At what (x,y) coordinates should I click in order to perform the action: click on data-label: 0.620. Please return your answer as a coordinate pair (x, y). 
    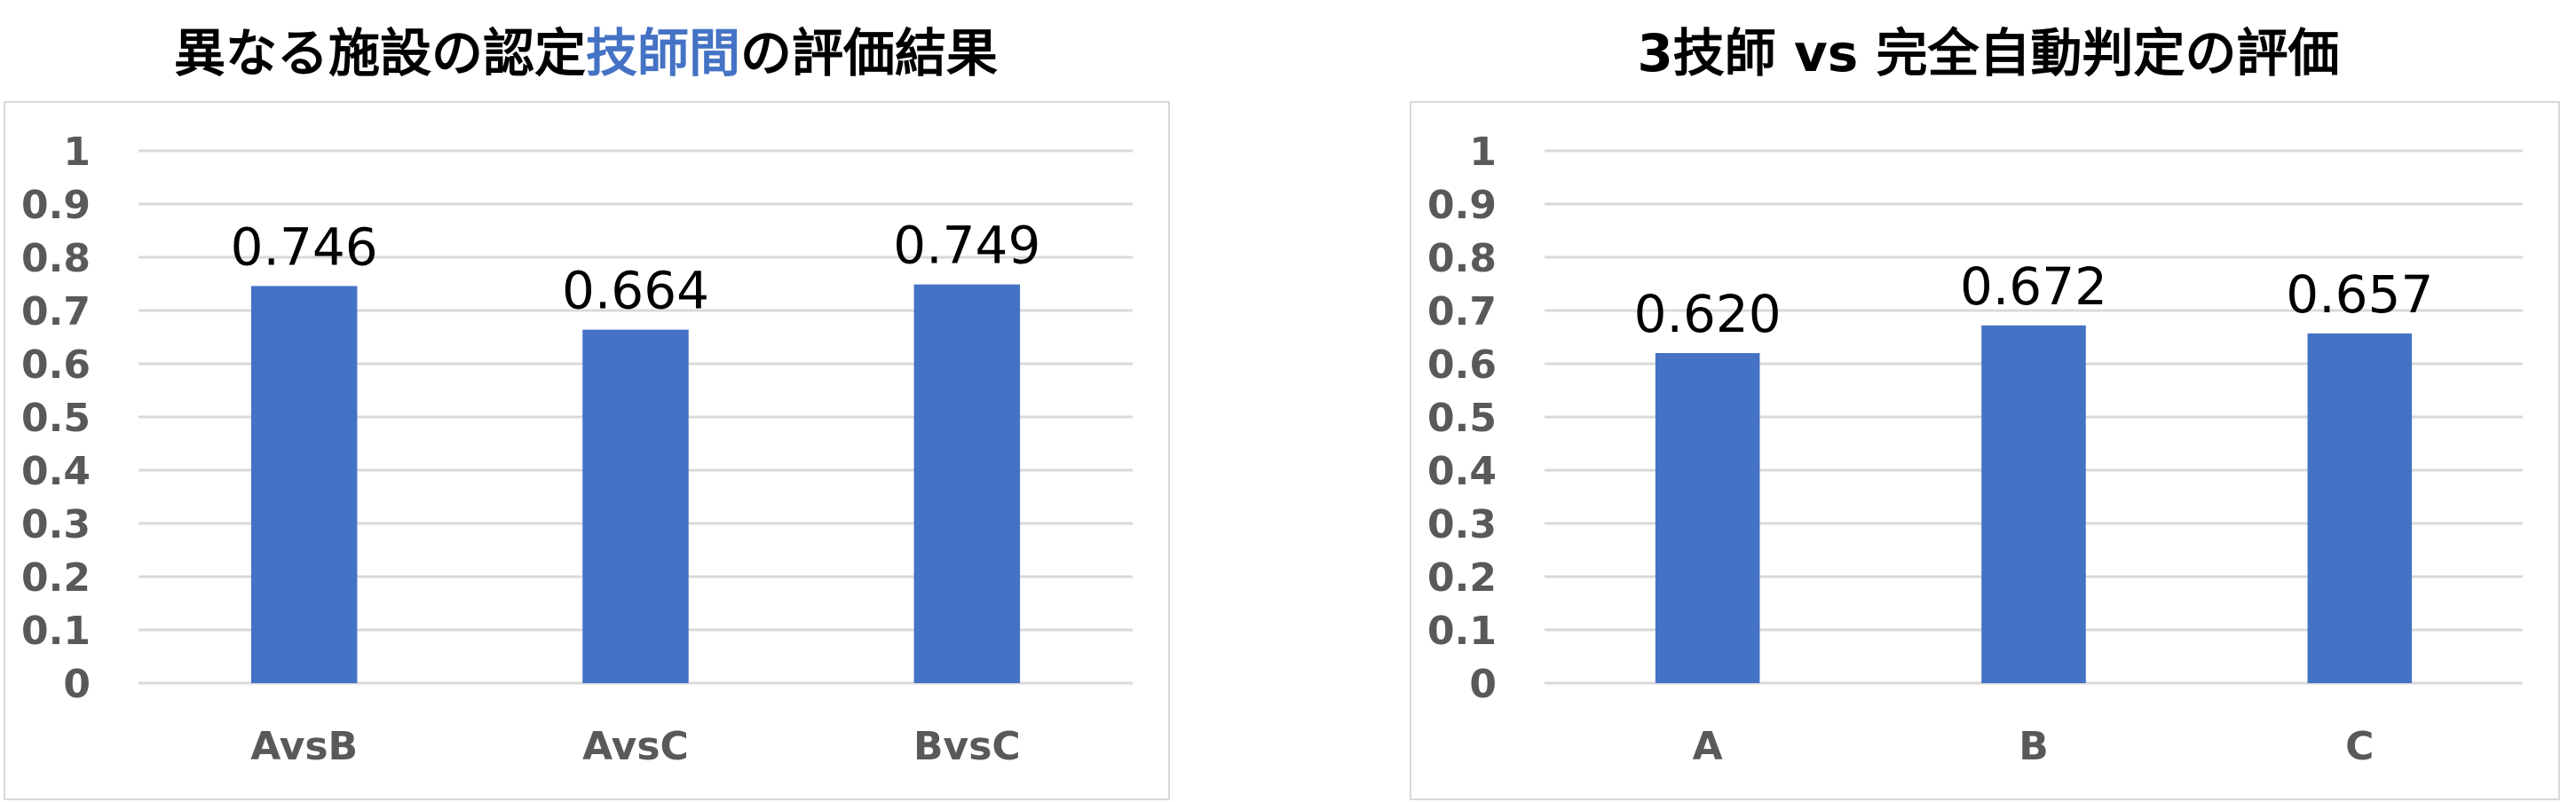
    Looking at the image, I should click on (1708, 314).